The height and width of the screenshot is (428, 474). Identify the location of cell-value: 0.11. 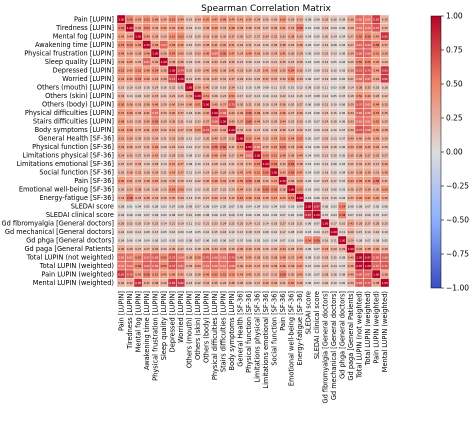
(325, 87).